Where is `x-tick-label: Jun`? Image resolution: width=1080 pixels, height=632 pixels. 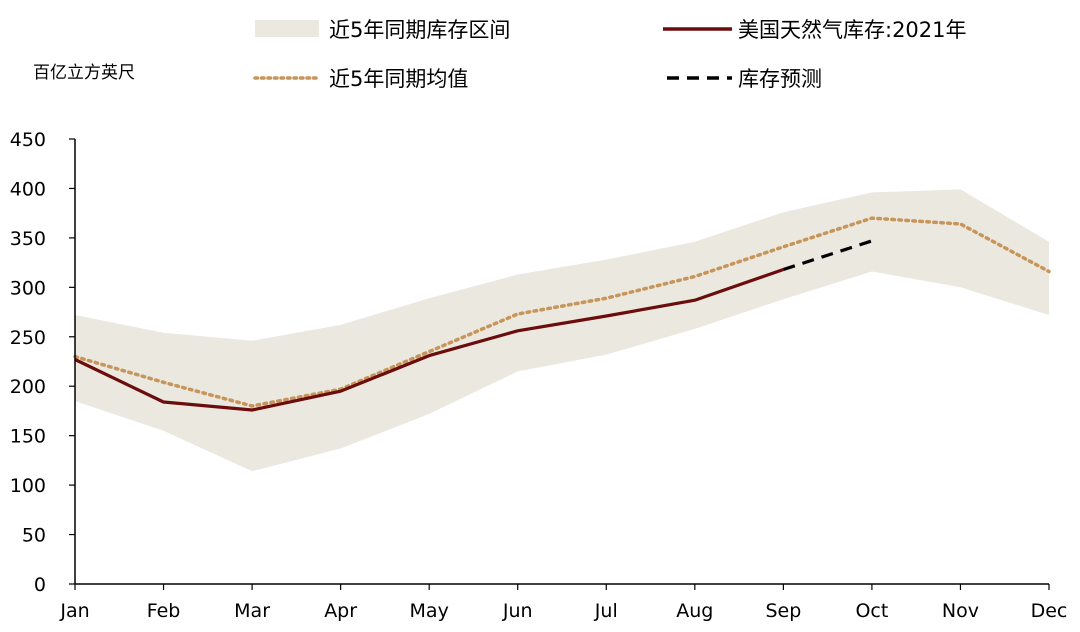 x-tick-label: Jun is located at coordinates (517, 611).